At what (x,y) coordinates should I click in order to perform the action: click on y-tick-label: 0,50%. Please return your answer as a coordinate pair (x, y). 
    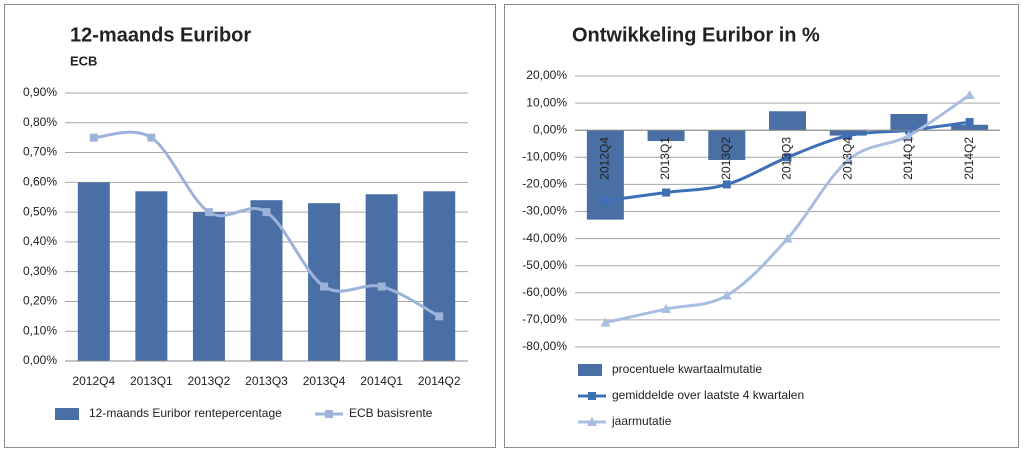
    Looking at the image, I should click on (40, 211).